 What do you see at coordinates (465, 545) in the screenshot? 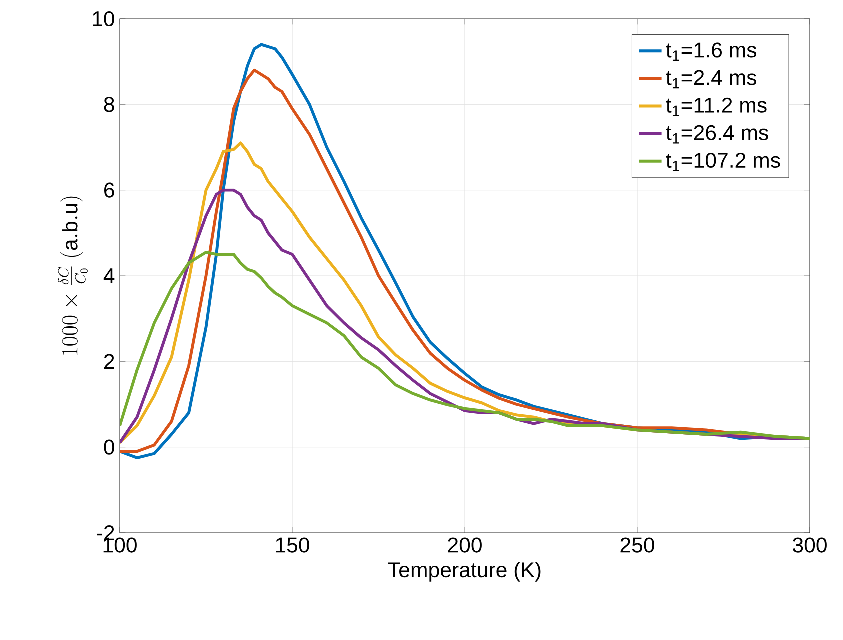
I see `x-tick-label: 200` at bounding box center [465, 545].